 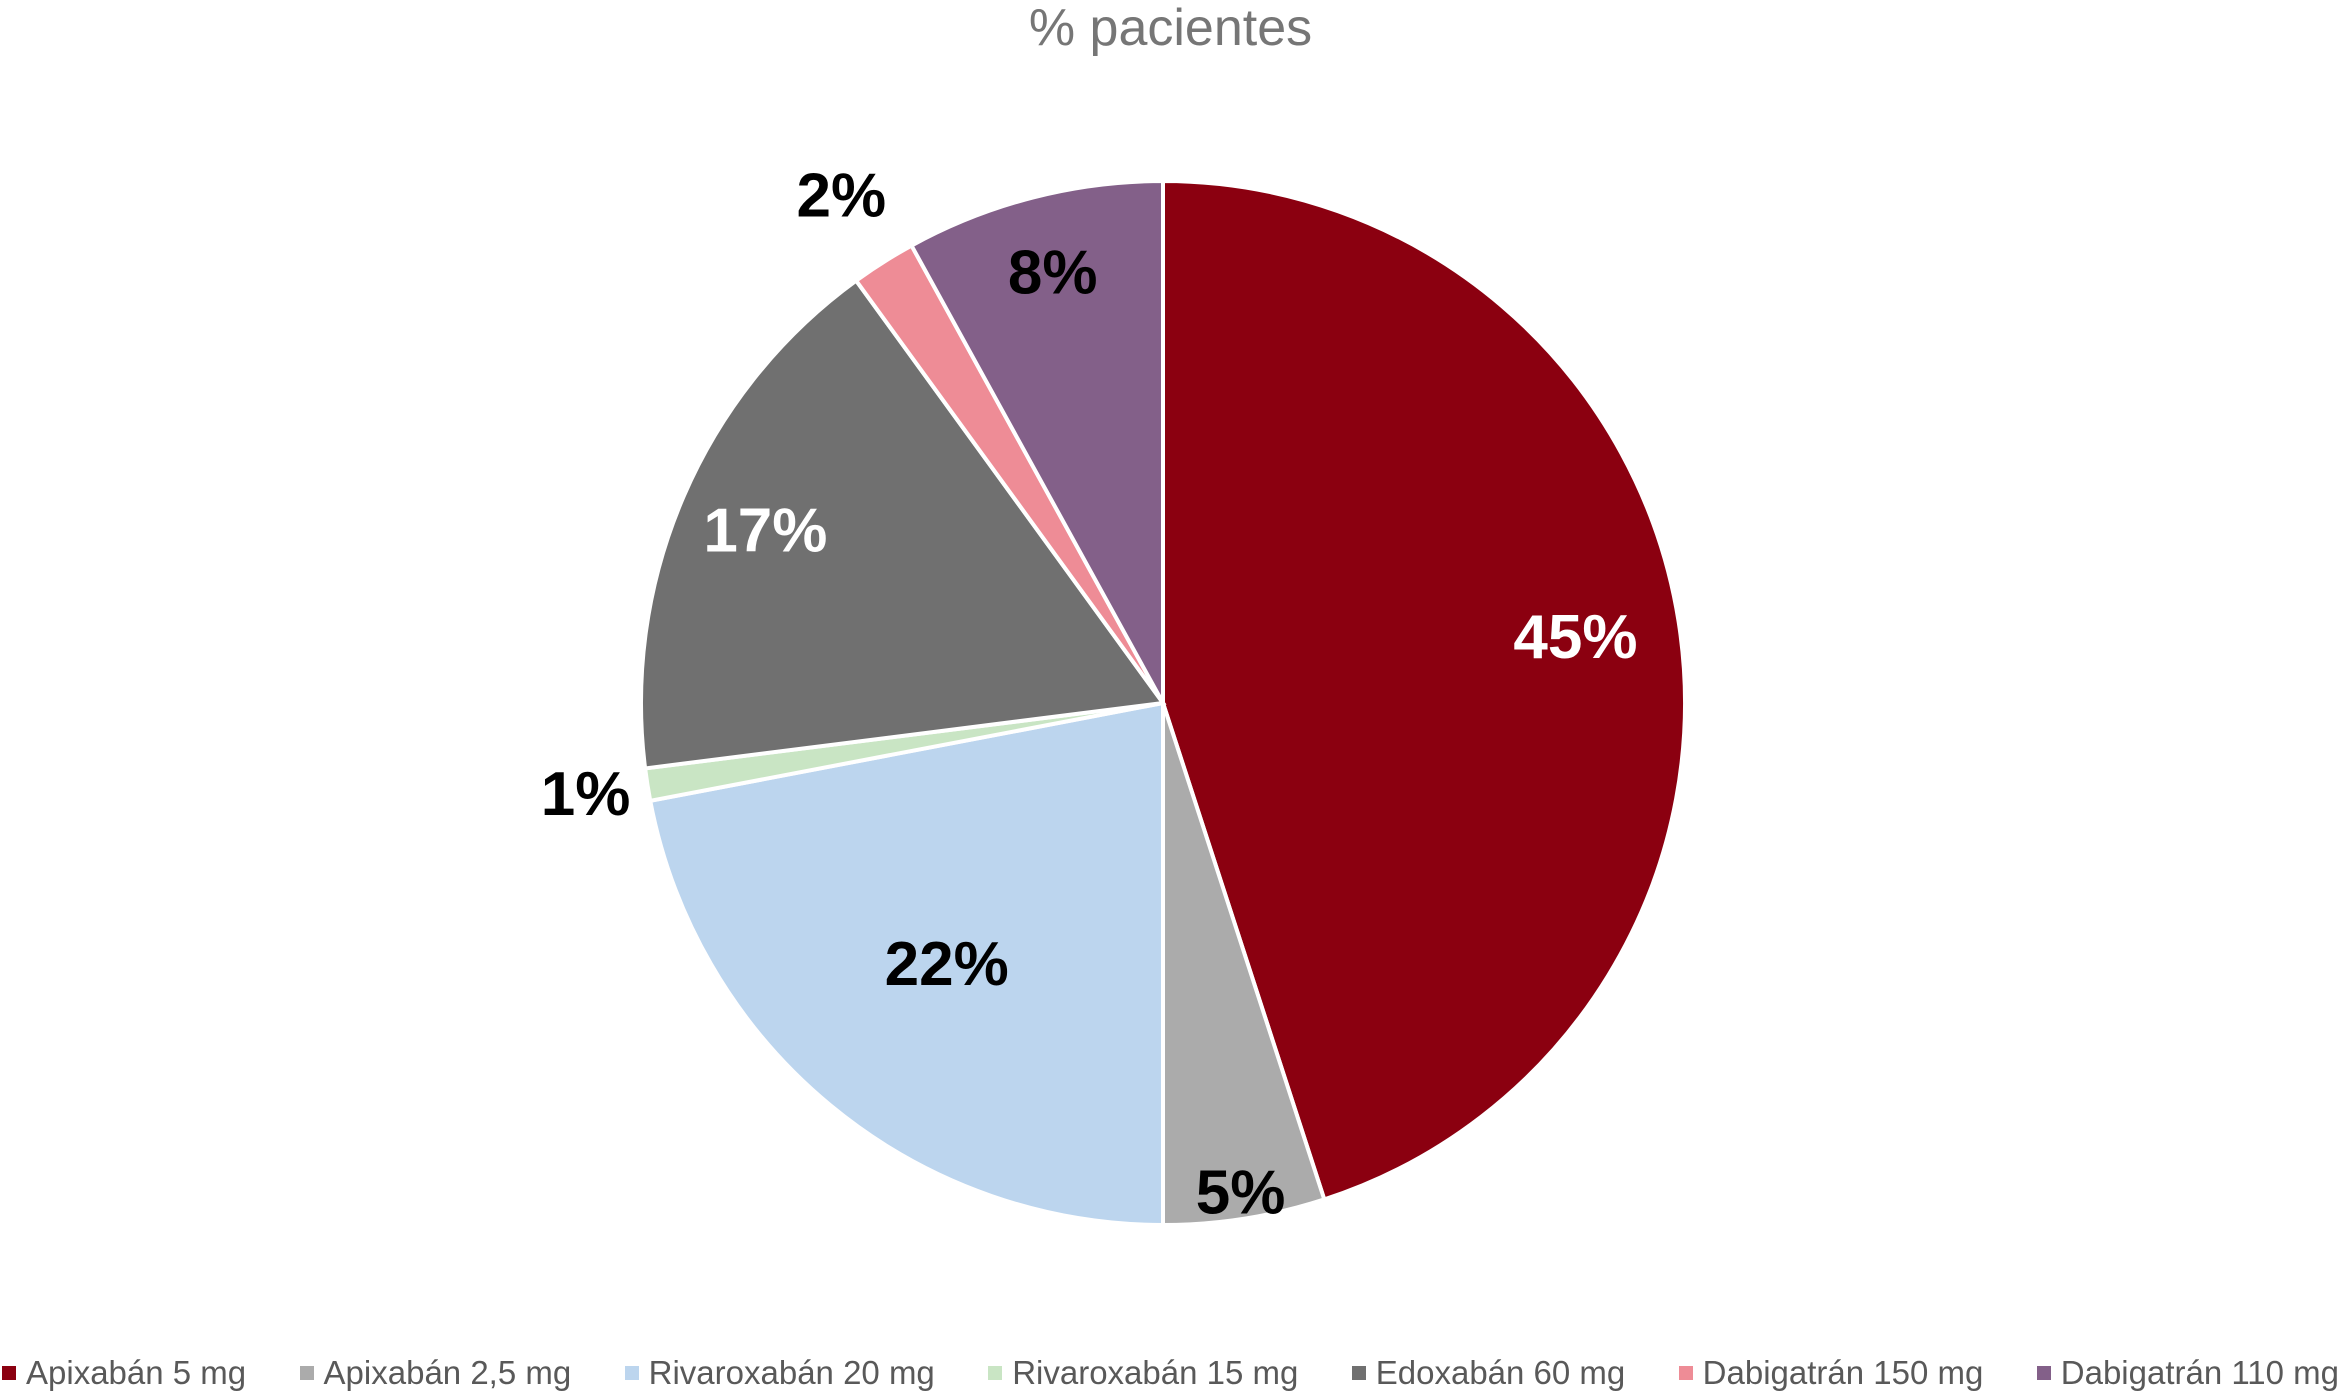 I want to click on legend-item: Apixabán 2,5 mg, so click(x=435, y=1373).